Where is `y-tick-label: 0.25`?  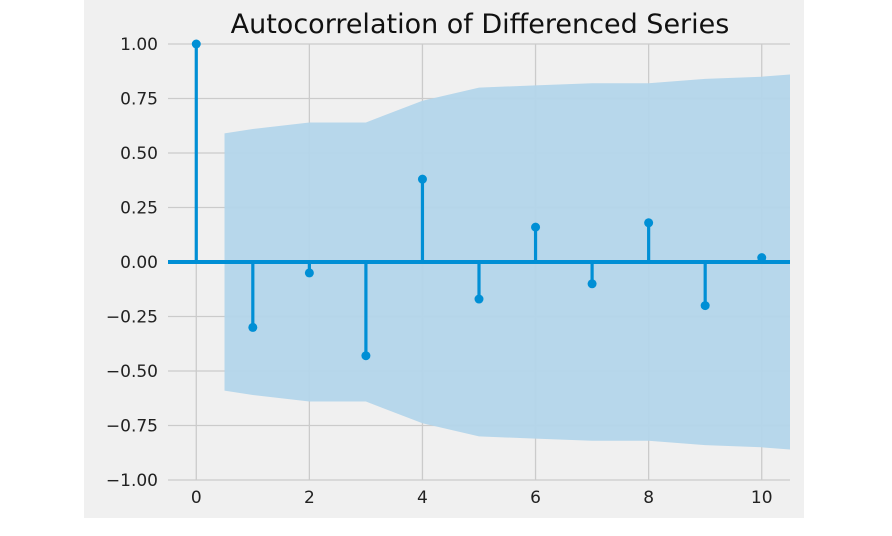 y-tick-label: 0.25 is located at coordinates (139, 209).